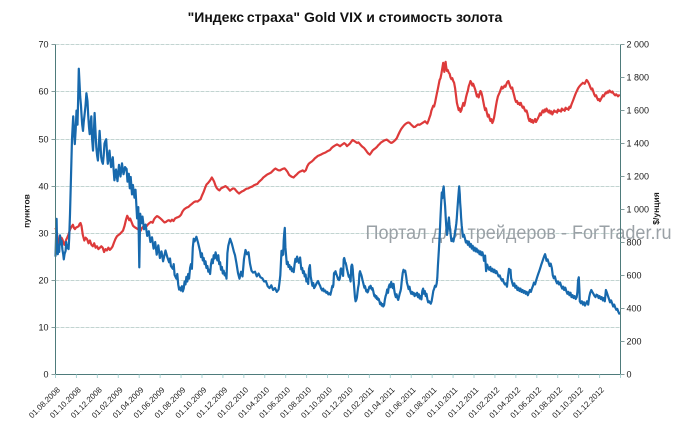 This screenshot has width=681, height=440. Describe the element at coordinates (27, 211) in the screenshot. I see `svg-text: пунктов` at that location.